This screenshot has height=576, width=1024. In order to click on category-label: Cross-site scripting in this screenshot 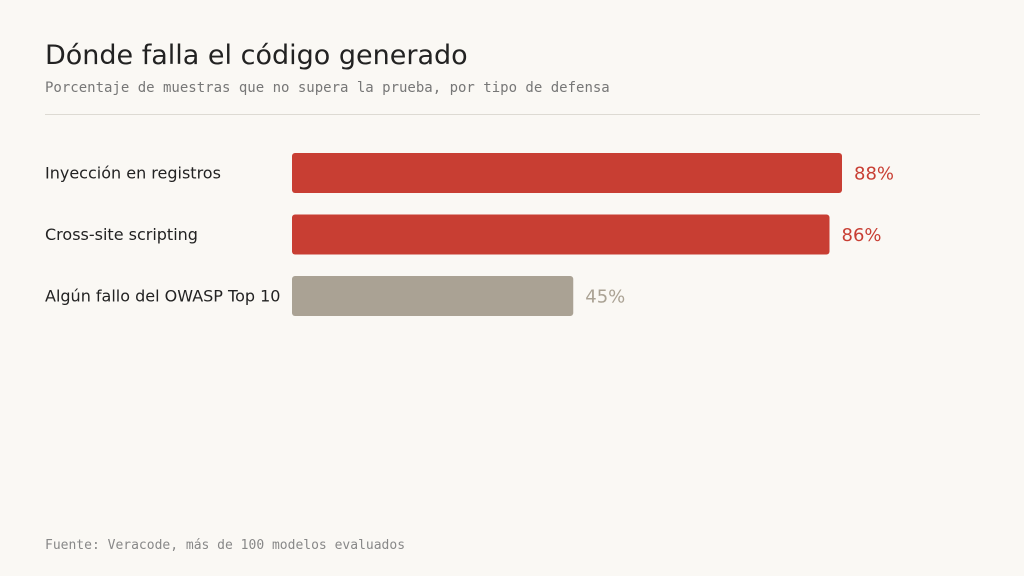, I will do `click(121, 234)`.